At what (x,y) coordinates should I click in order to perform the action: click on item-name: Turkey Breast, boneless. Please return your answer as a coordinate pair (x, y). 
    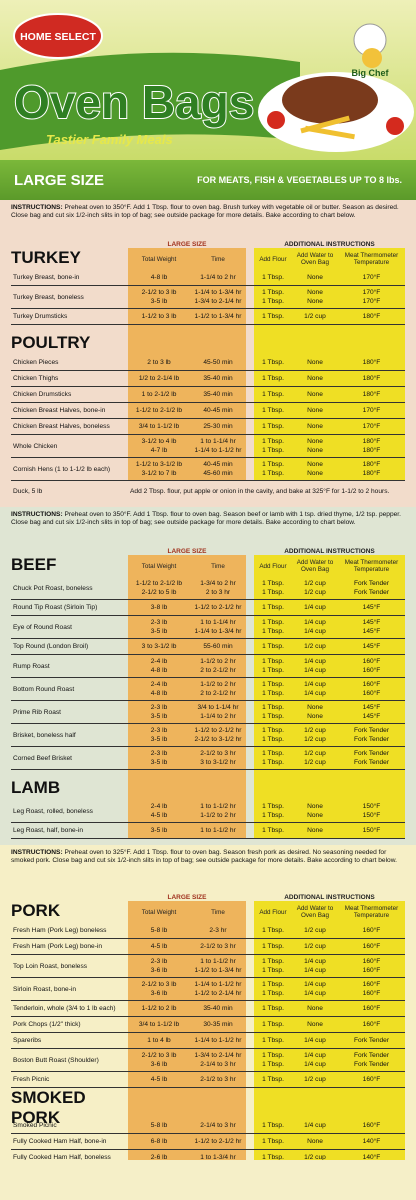
    Looking at the image, I should click on (48, 297).